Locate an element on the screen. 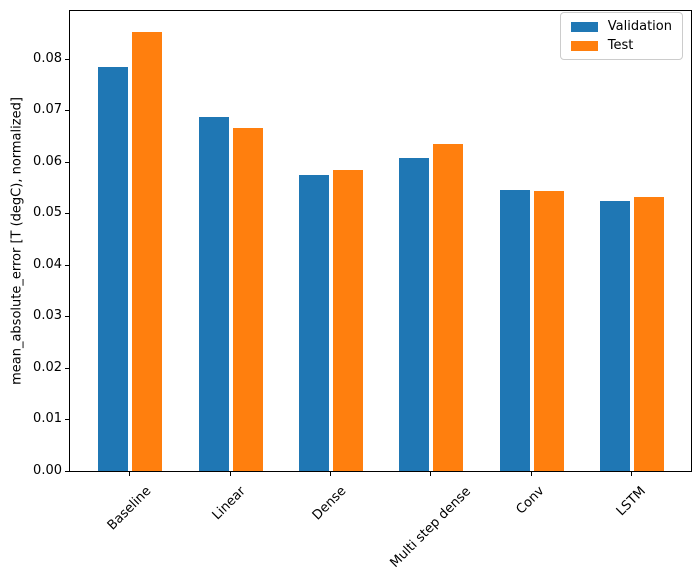  x-tick-label-conv: Conv is located at coordinates (530, 500).